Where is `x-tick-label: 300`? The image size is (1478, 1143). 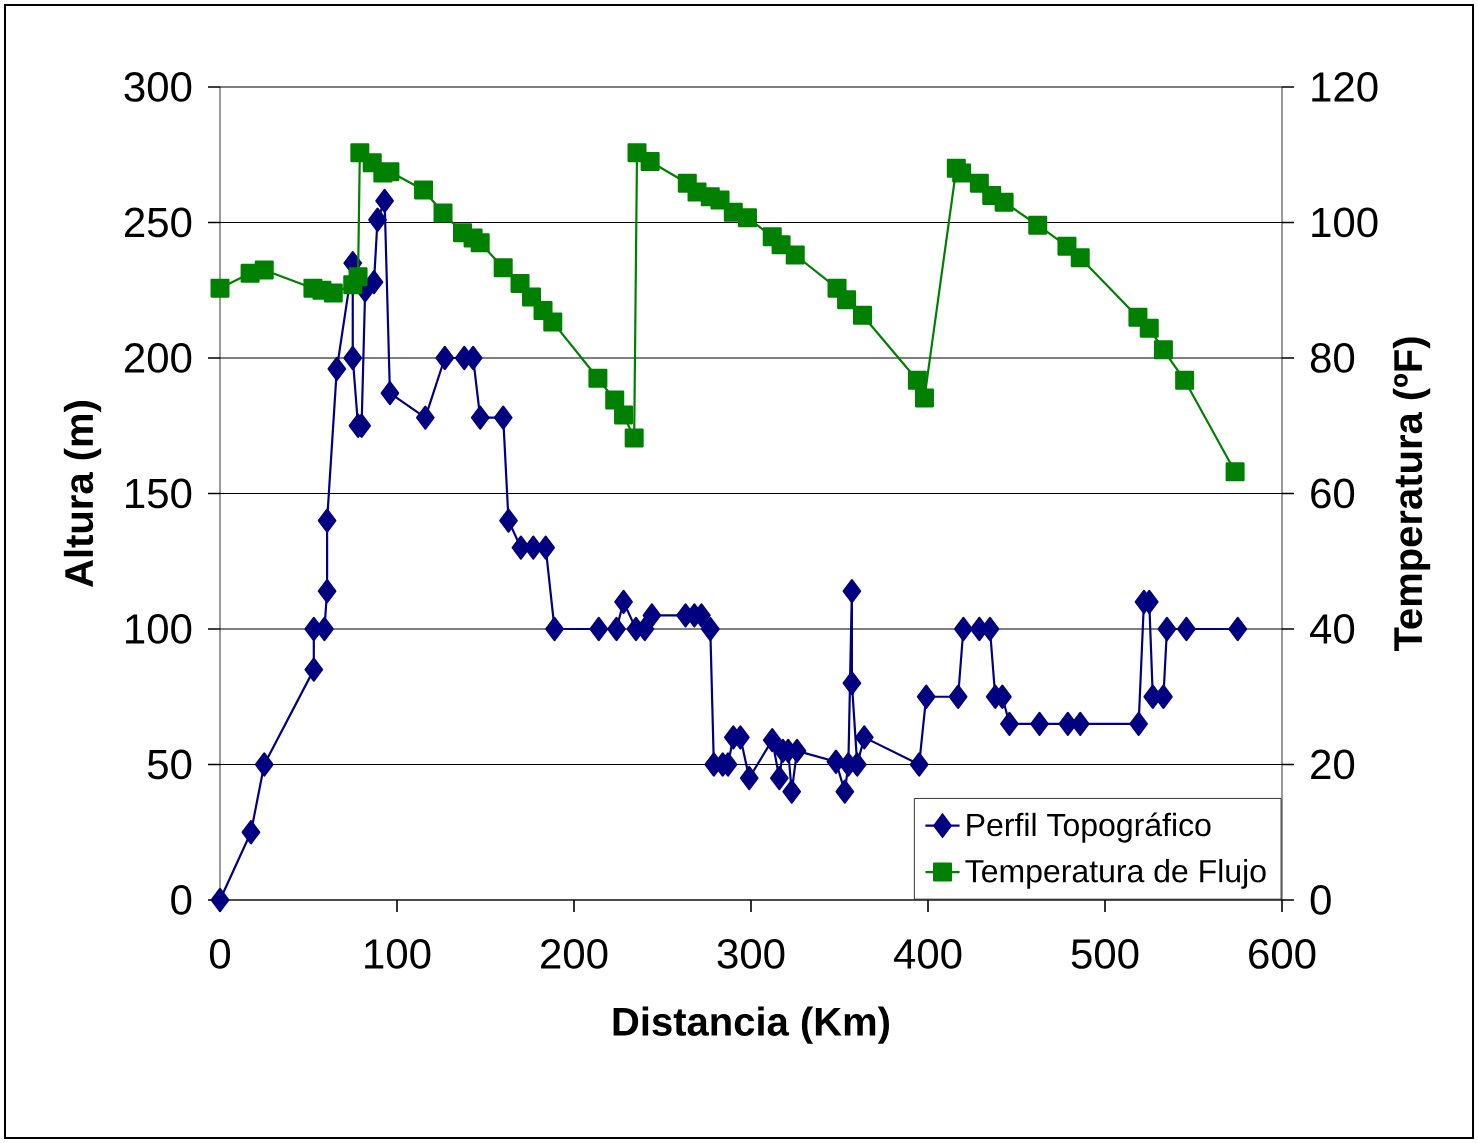 x-tick-label: 300 is located at coordinates (751, 954).